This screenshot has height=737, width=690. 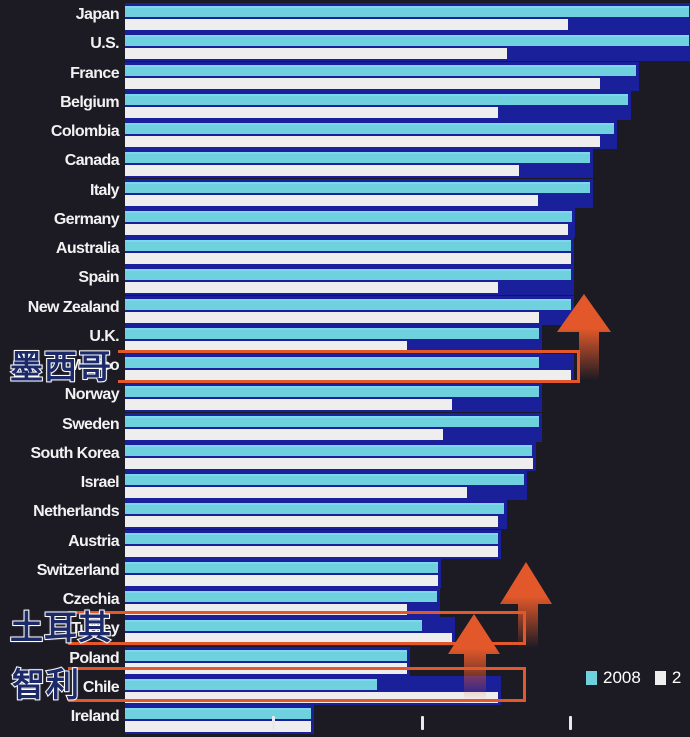 I want to click on legend-label-latest: 2, so click(x=676, y=677).